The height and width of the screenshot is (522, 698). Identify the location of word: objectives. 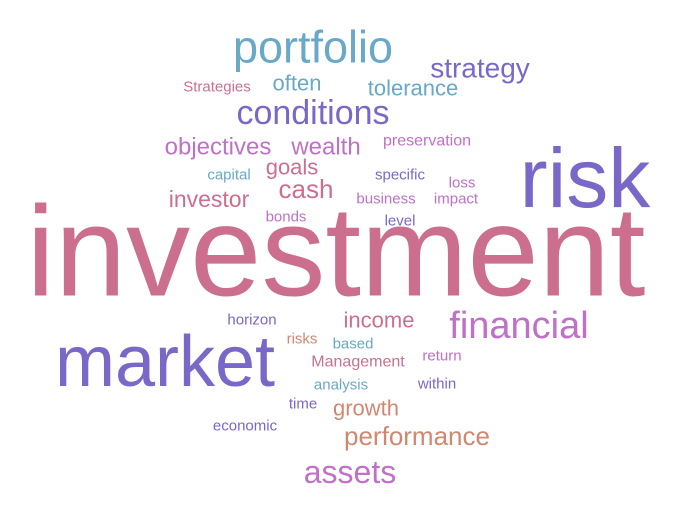
(218, 147).